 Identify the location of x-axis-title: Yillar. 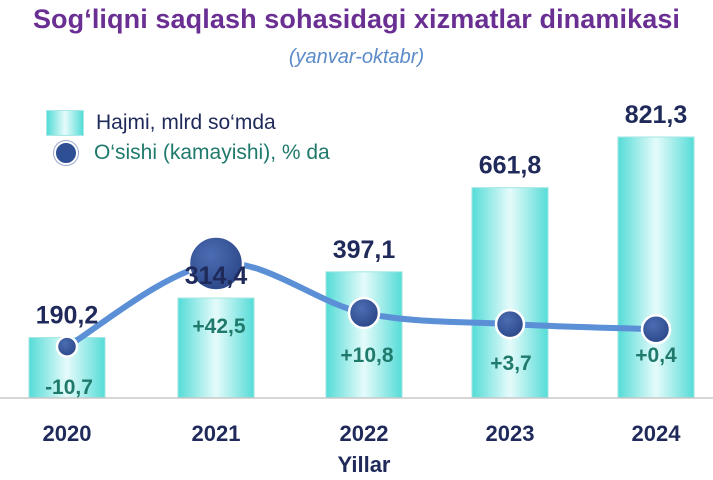
(364, 464).